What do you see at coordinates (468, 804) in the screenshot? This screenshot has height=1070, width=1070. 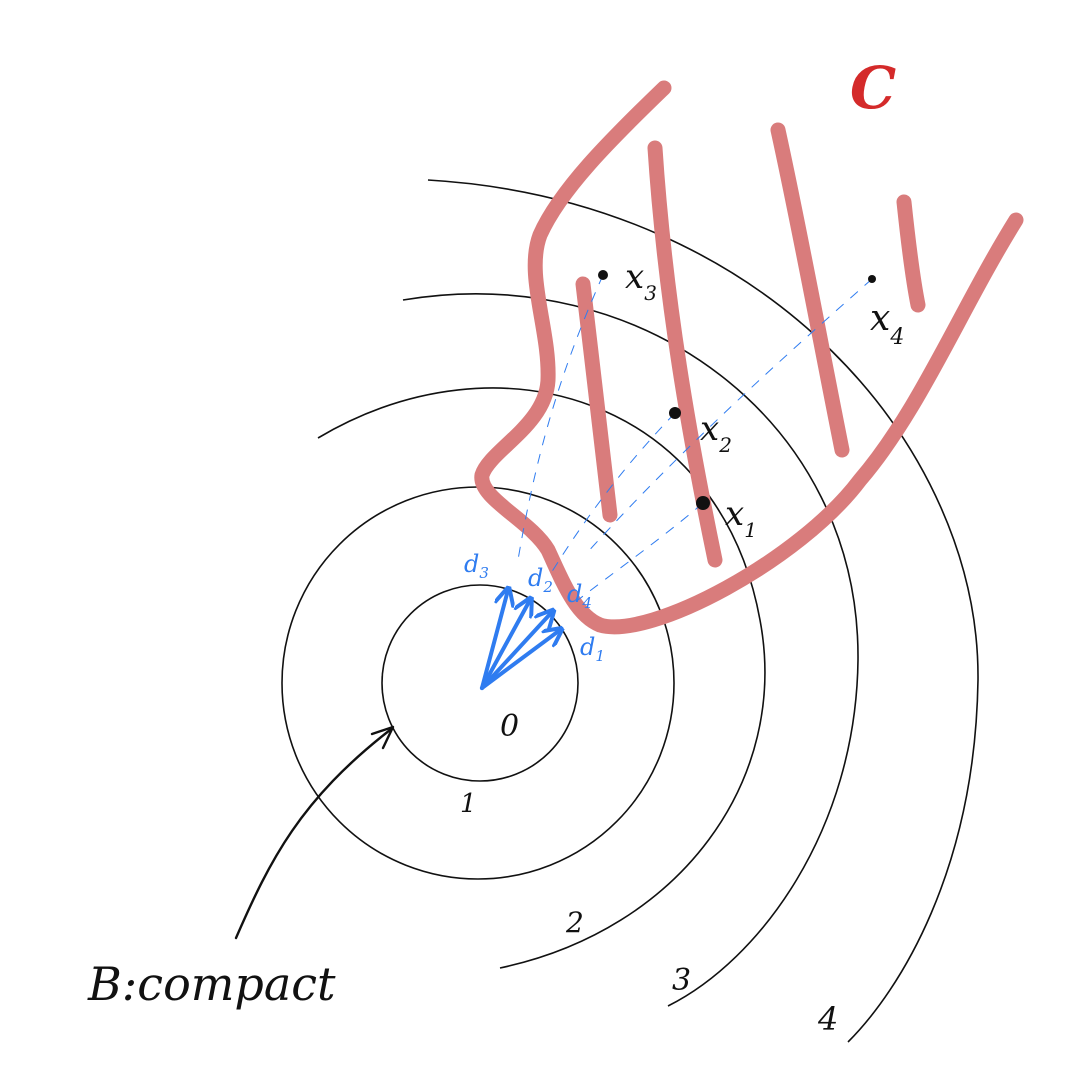 I see `ring-1-label: 1` at bounding box center [468, 804].